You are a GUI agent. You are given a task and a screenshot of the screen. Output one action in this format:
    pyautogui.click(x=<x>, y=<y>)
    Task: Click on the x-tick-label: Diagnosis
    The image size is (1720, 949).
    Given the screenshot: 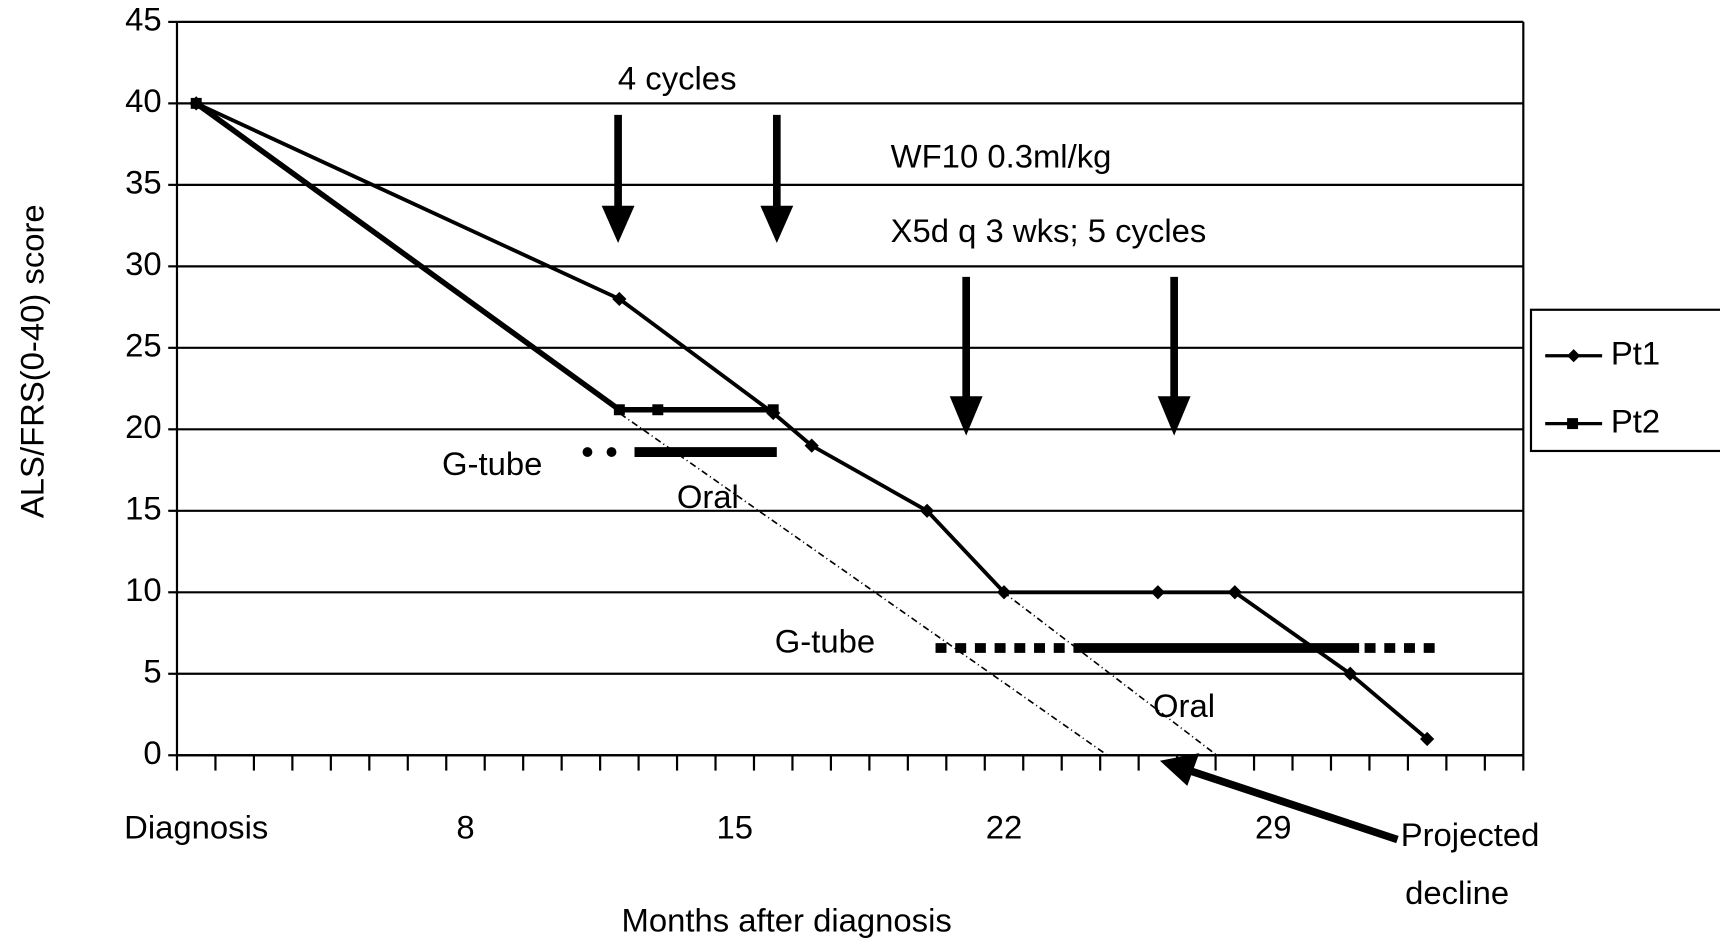 What is the action you would take?
    pyautogui.click(x=196, y=826)
    